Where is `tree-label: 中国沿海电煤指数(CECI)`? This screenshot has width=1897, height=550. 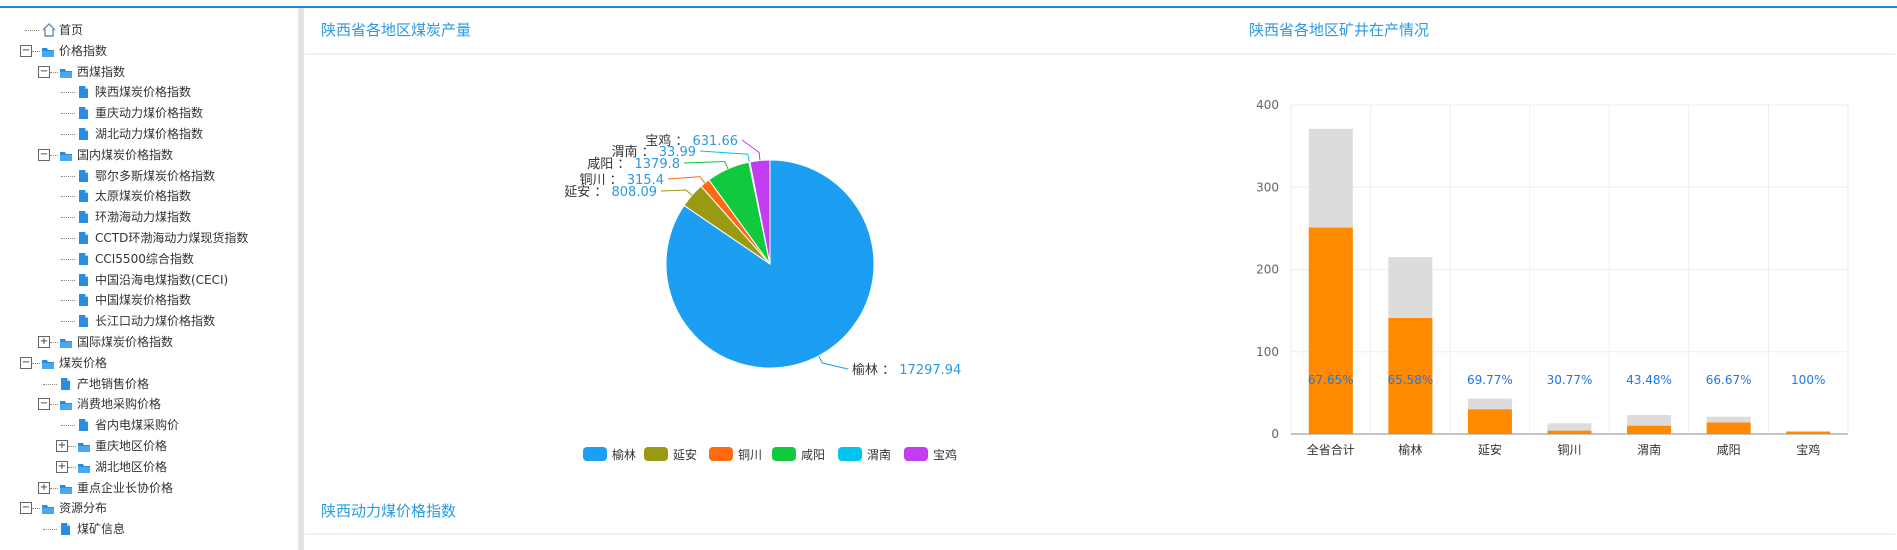 tree-label: 中国沿海电煤指数(CECI) is located at coordinates (162, 279).